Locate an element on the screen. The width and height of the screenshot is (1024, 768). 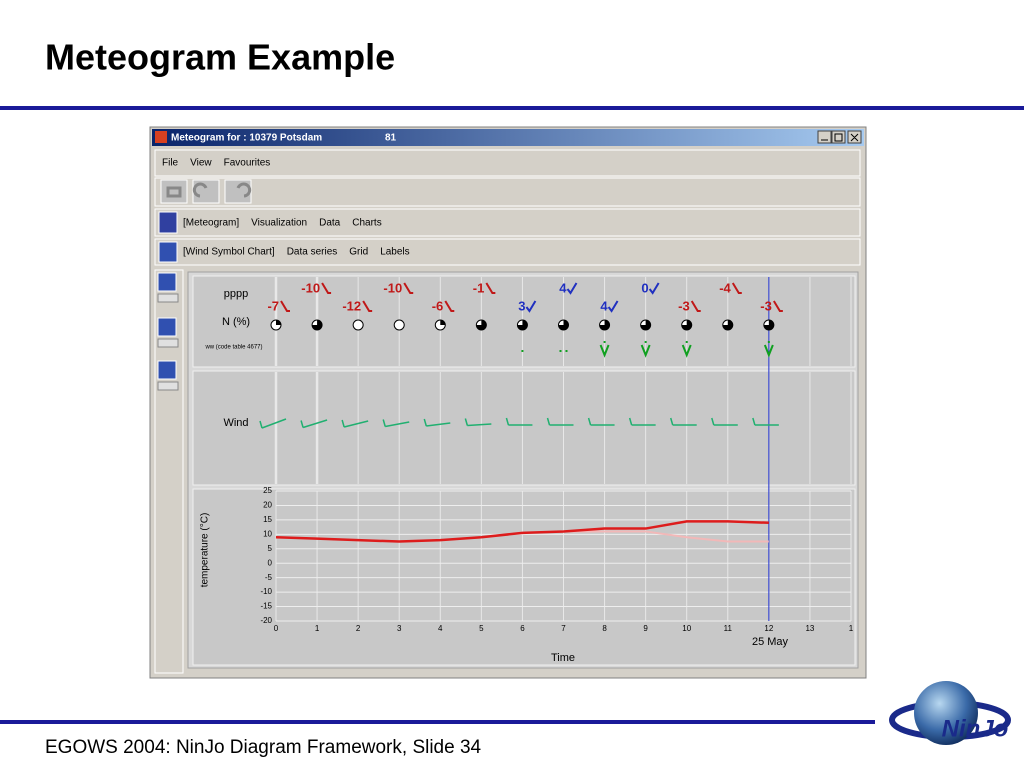
minimize-button is located at coordinates (824, 137).